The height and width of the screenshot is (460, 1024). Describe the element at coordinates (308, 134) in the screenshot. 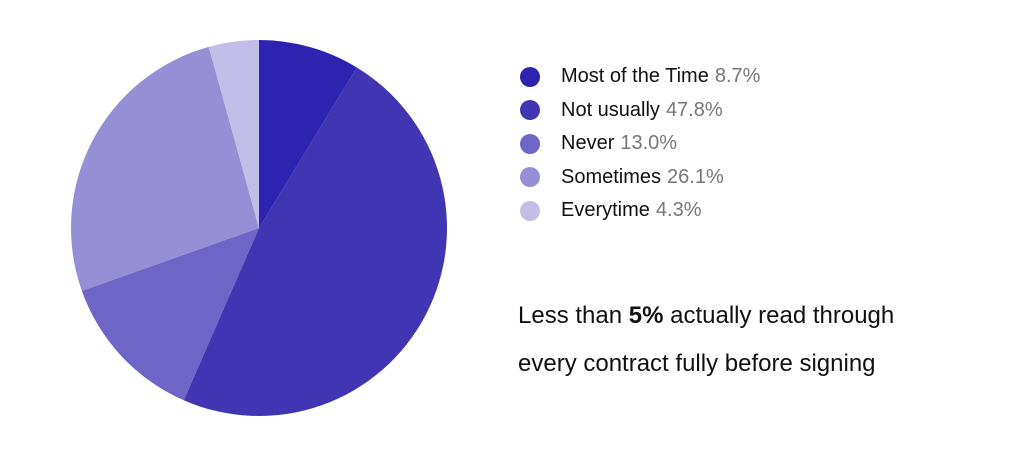

I see `pie-slice-most-of-the-time` at that location.